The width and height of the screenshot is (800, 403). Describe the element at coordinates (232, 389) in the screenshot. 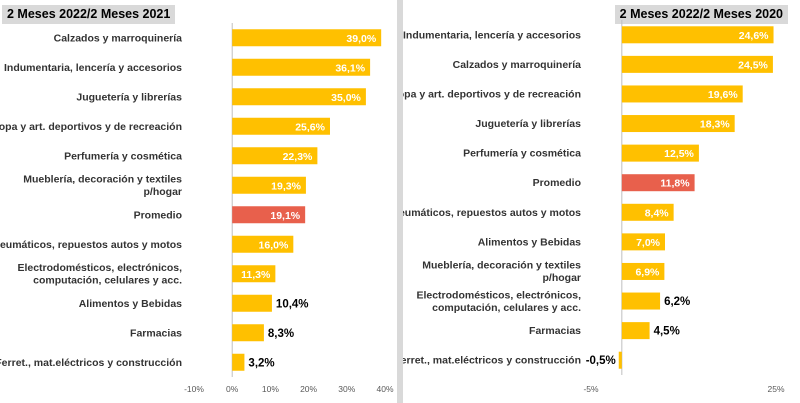

I see `x-tick-label: 0%` at that location.